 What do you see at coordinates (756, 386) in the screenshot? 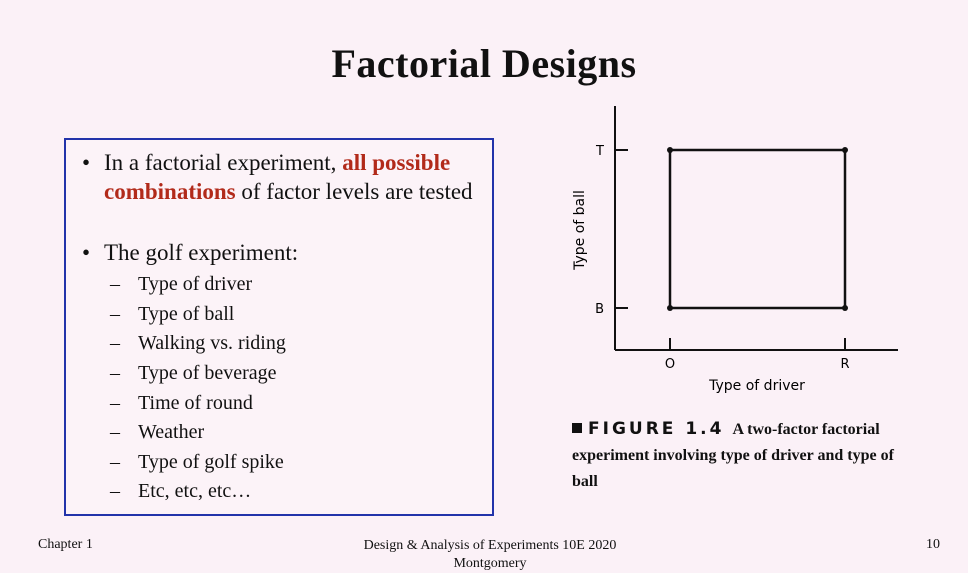
I see `x-axis-label: Type of driver` at bounding box center [756, 386].